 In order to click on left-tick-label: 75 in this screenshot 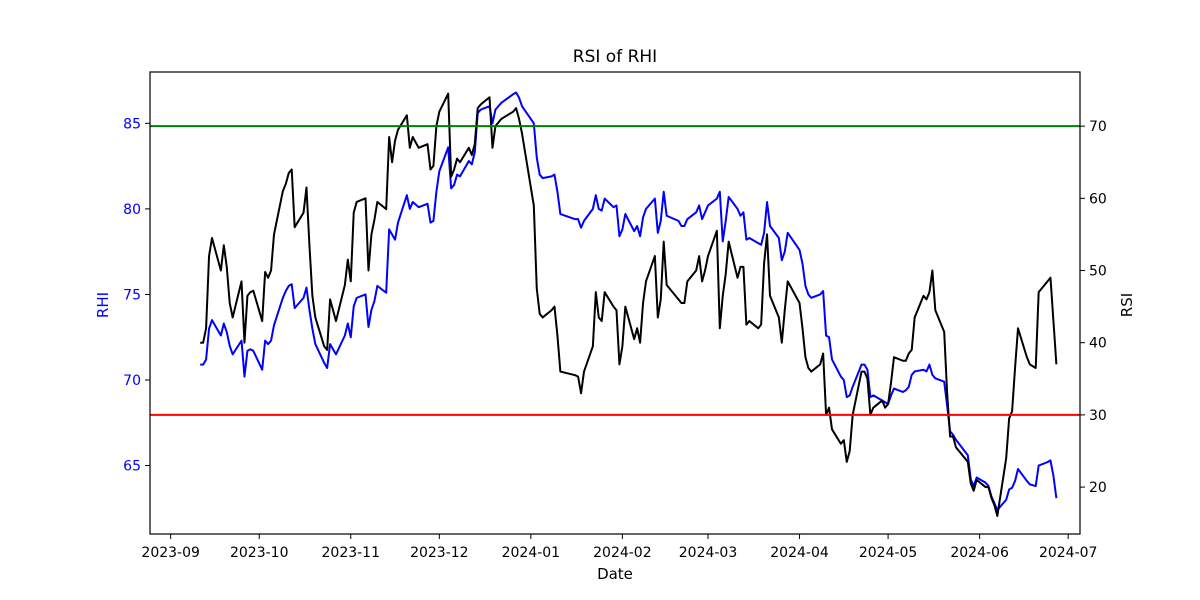, I will do `click(132, 295)`.